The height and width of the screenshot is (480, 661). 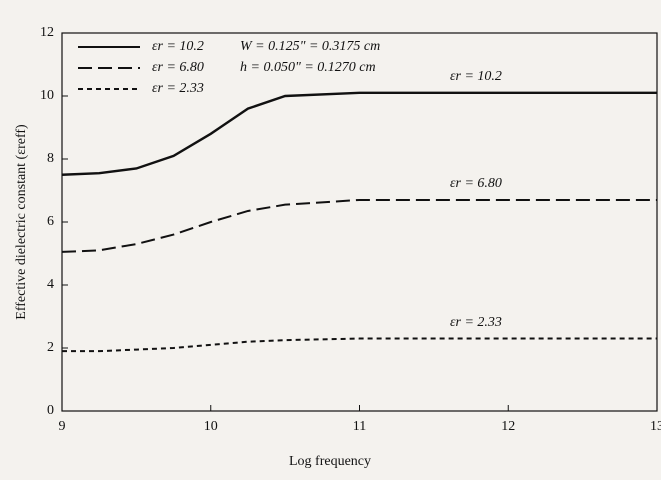 What do you see at coordinates (178, 67) in the screenshot?
I see `legend-label: εr = 6.80` at bounding box center [178, 67].